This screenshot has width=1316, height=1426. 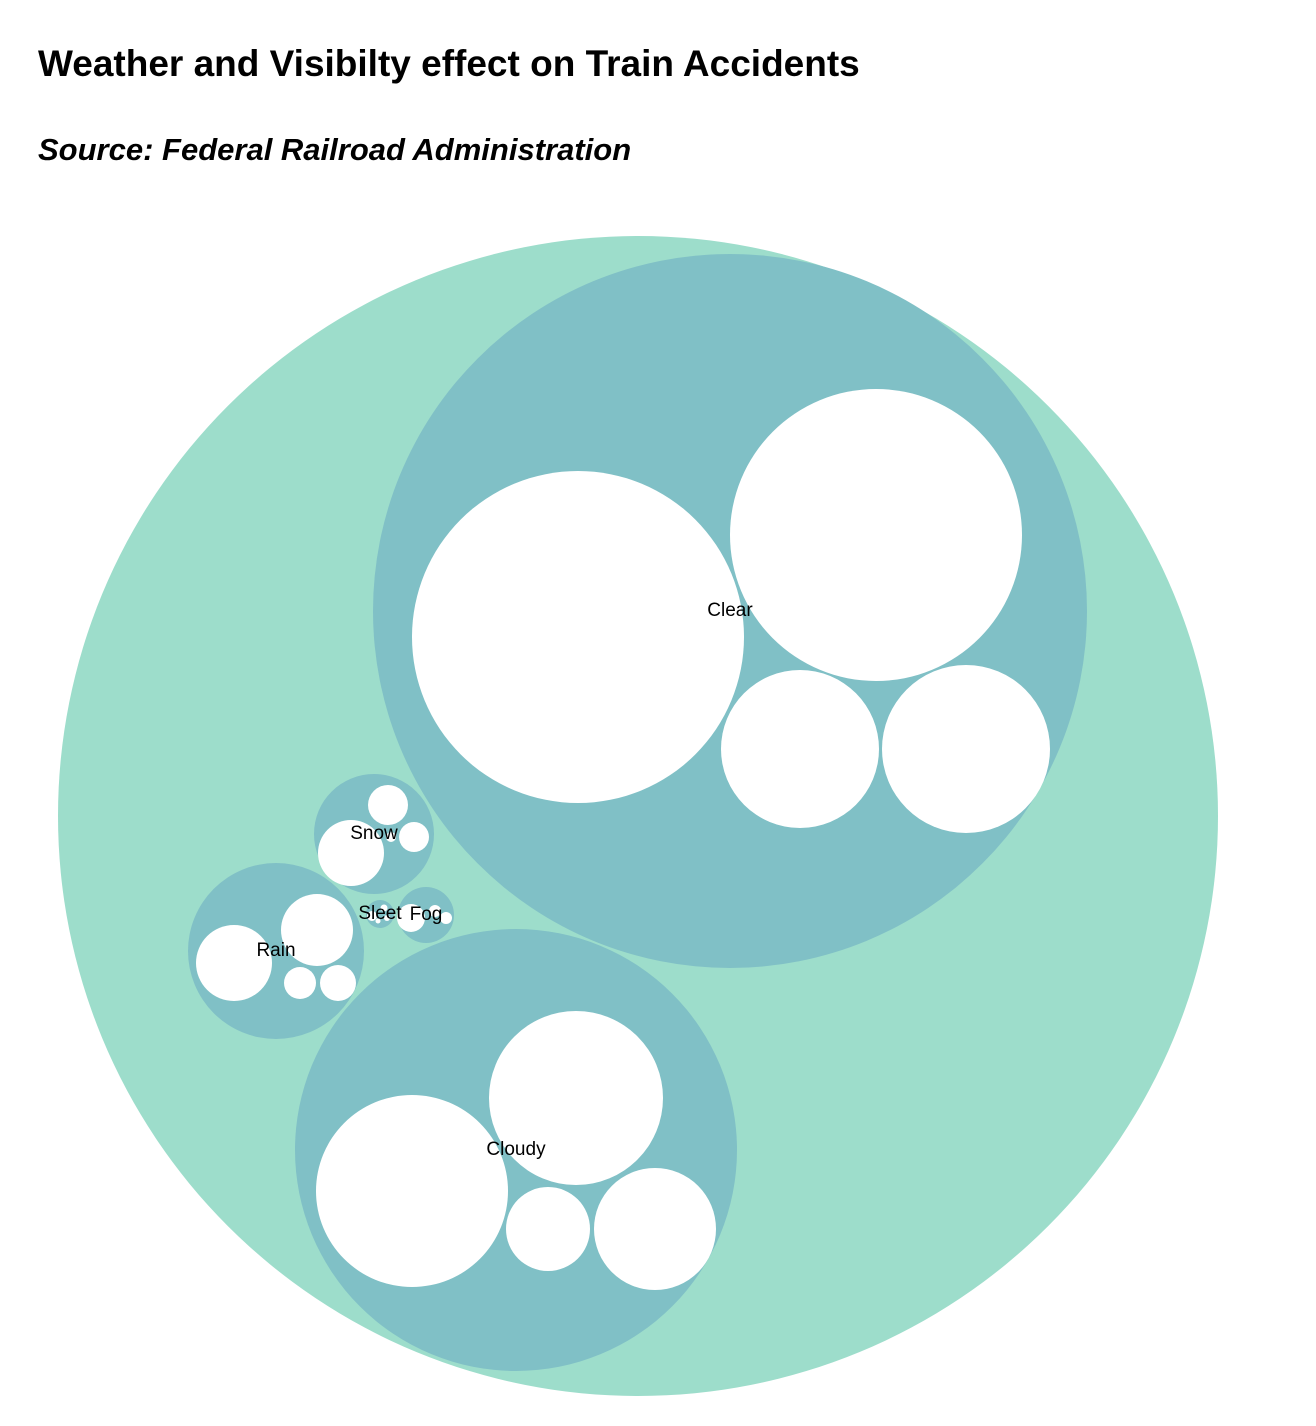 I want to click on group-label-sleet: Sleet, so click(x=380, y=913).